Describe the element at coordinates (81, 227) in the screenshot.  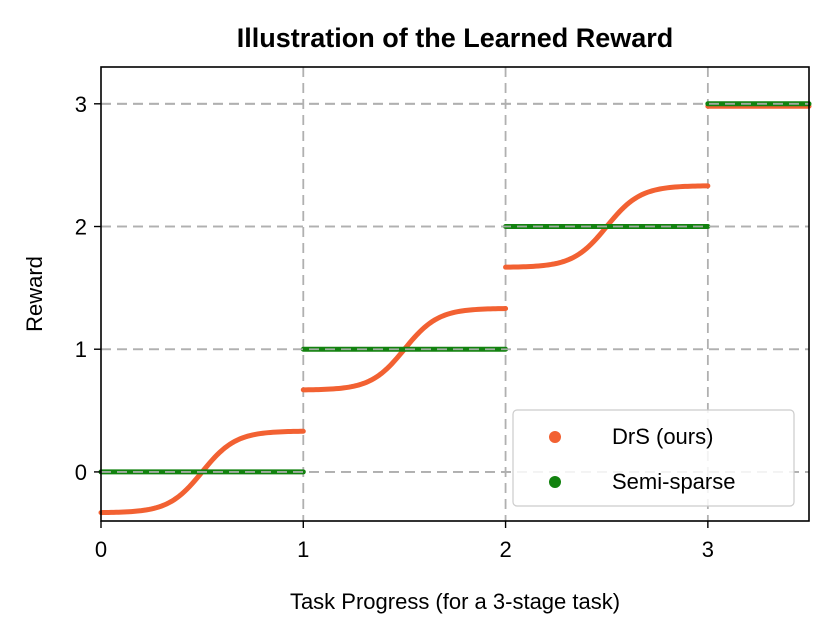
I see `y-tick-label: 2` at that location.